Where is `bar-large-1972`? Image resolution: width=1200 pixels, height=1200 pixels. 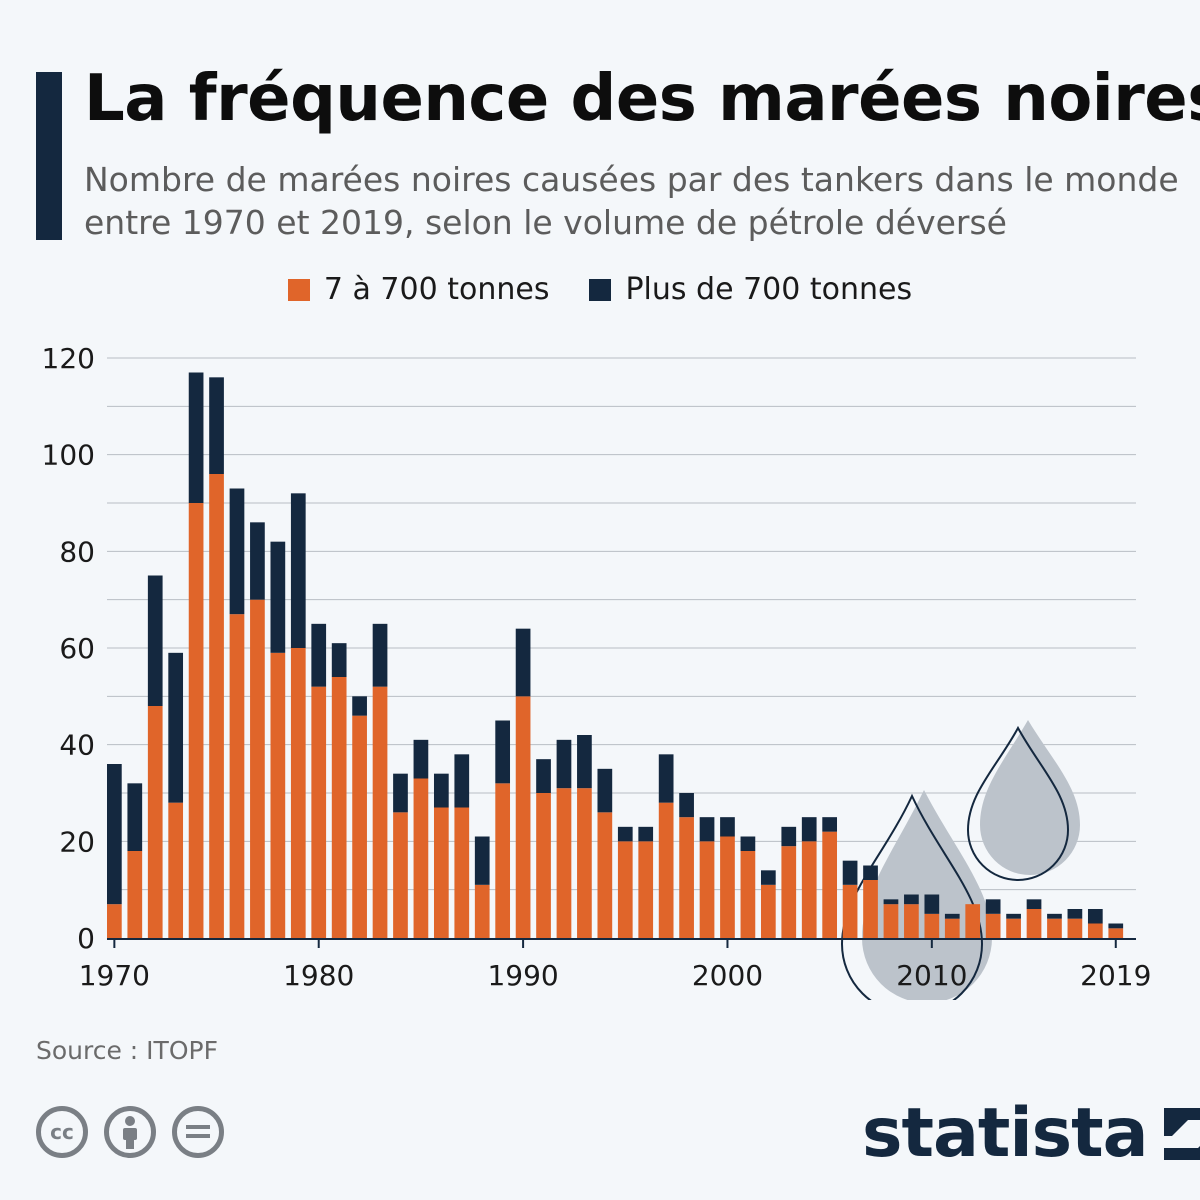 bar-large-1972 is located at coordinates (155, 640).